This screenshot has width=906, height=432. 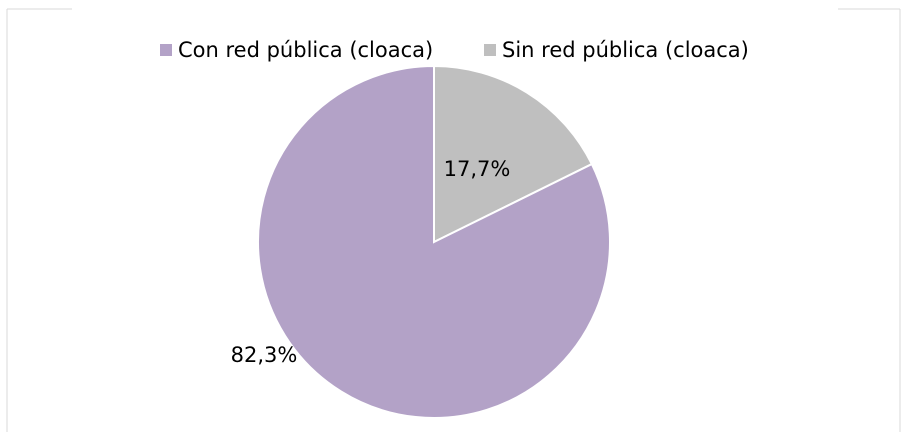 I want to click on pie-slice-sin-red, so click(x=513, y=154).